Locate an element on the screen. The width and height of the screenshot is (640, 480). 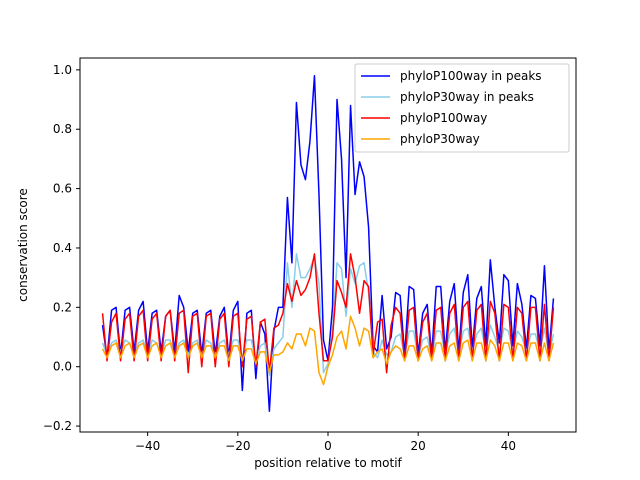
x-tick-label: 40 is located at coordinates (508, 446).